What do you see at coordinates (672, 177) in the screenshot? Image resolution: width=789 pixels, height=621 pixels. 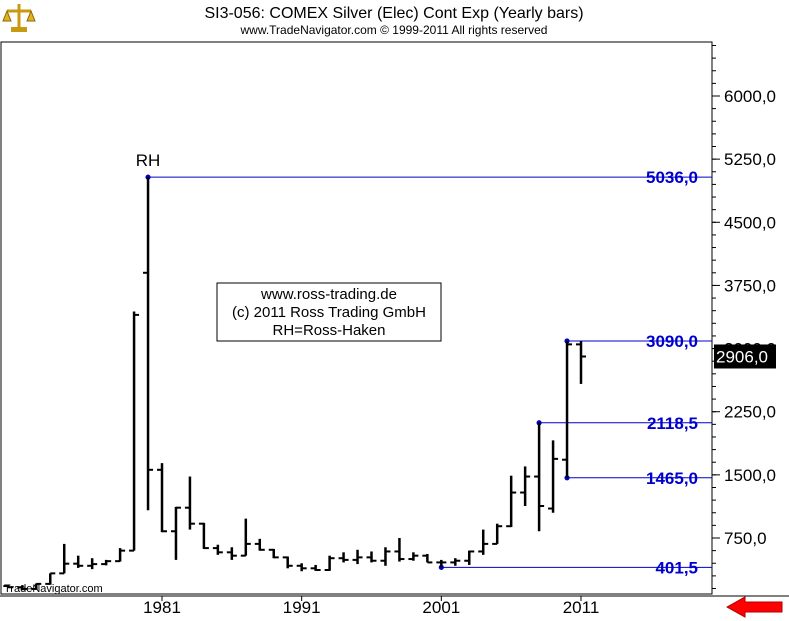 I see `level-label: 5036,0` at bounding box center [672, 177].